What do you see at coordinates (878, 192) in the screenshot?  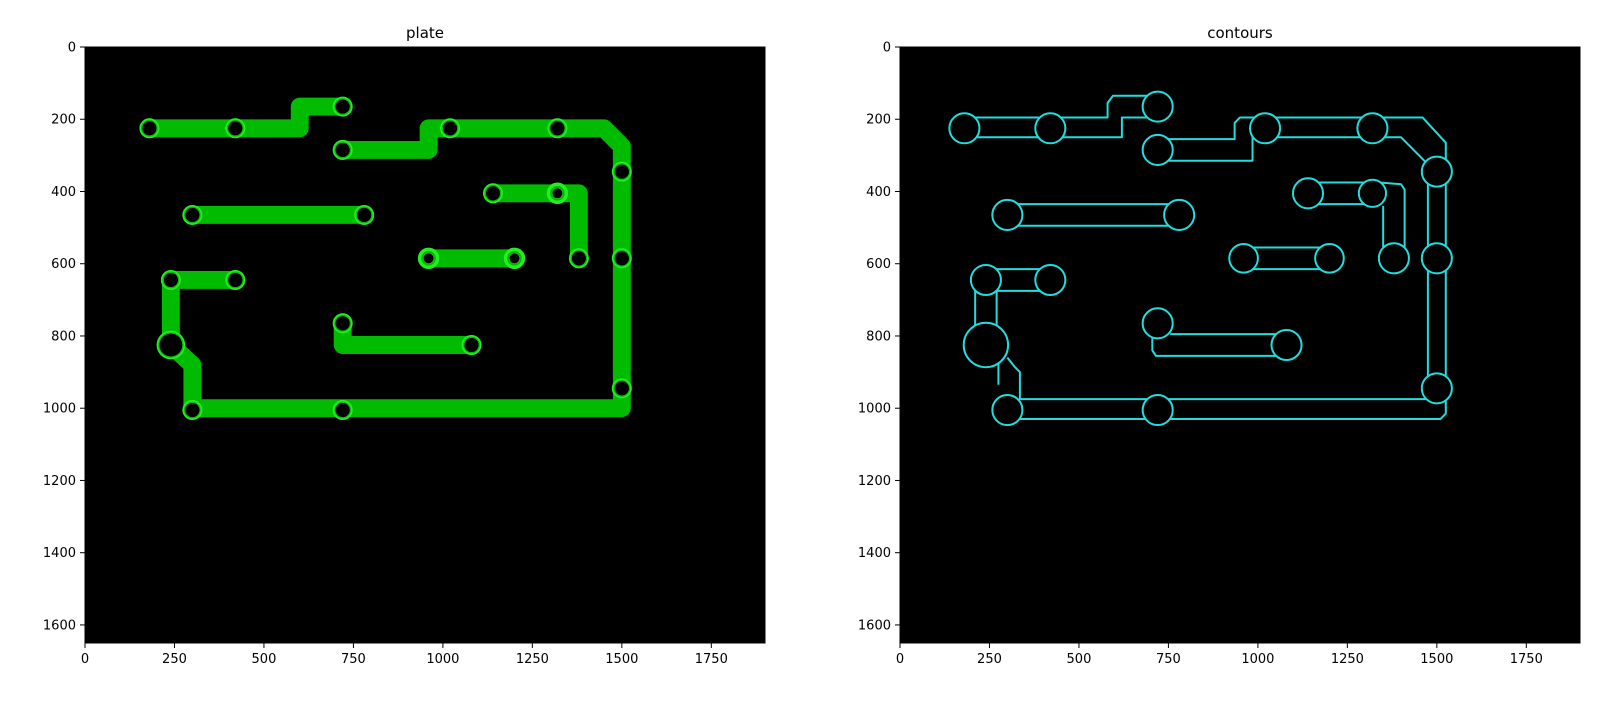 I see `y-tick-label-2: 400` at bounding box center [878, 192].